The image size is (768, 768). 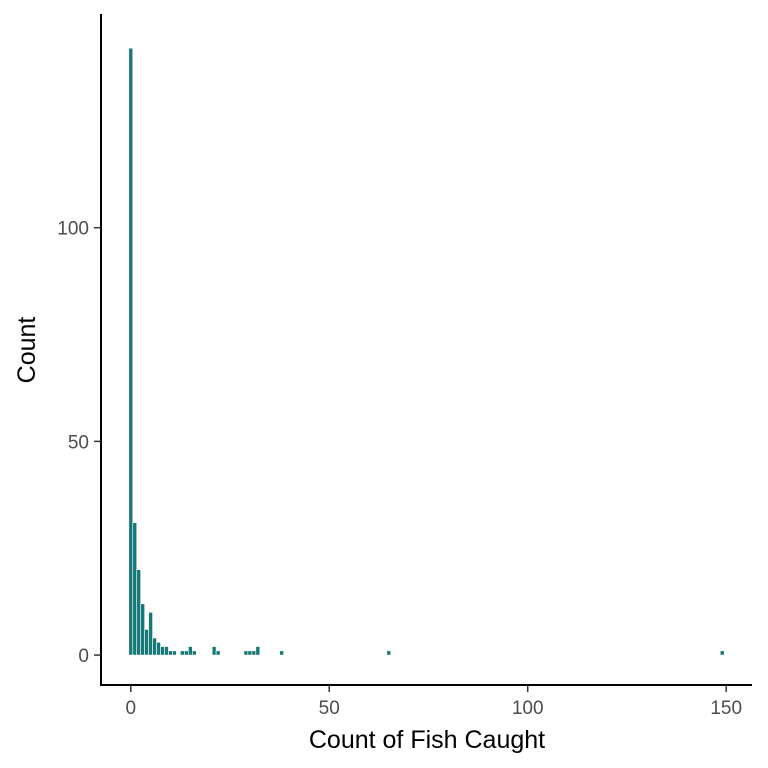 I want to click on x-axis-title: Count of Fish Caught, so click(x=427, y=740).